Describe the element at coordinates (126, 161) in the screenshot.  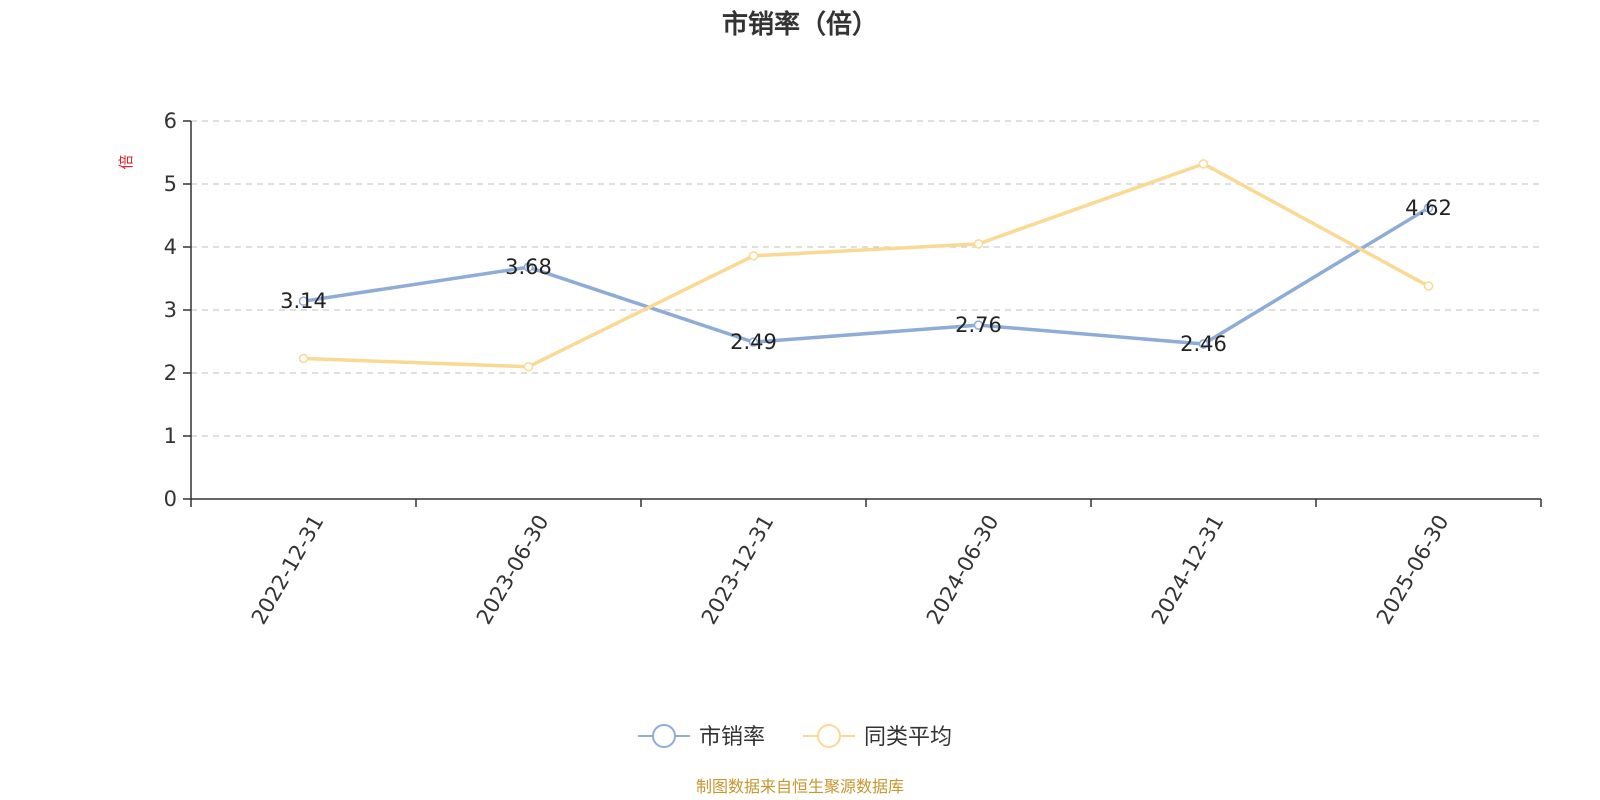
I see `y-axis-unit-label: 倍` at that location.